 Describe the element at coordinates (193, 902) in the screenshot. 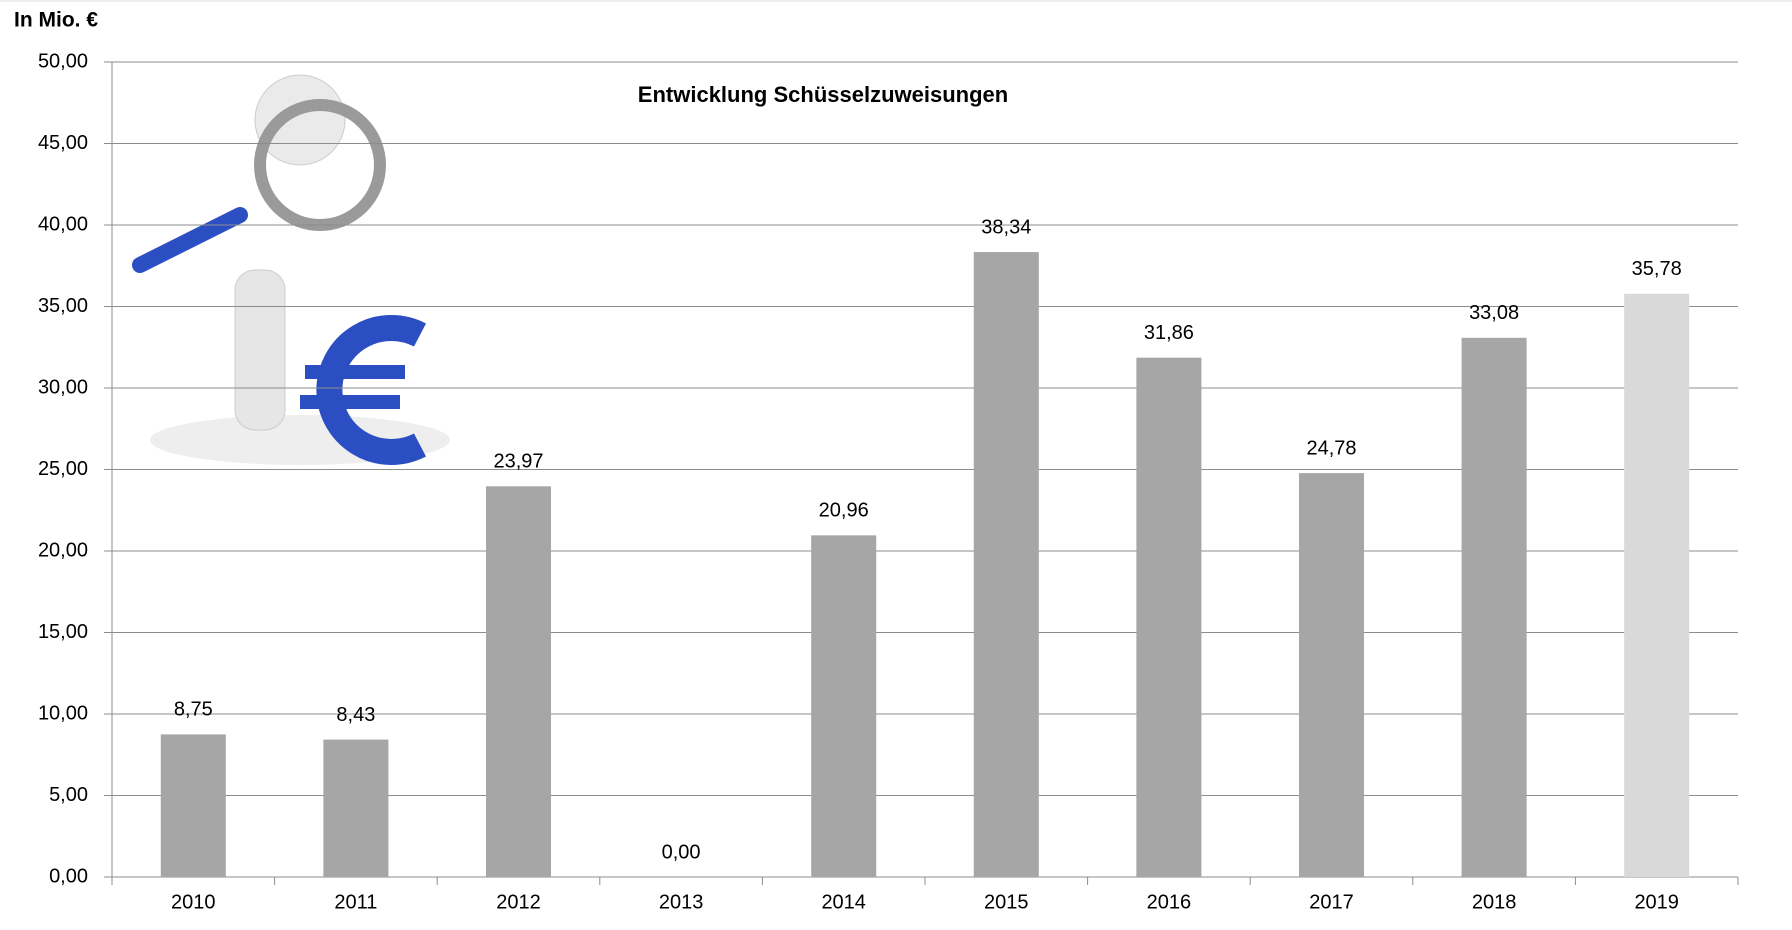

I see `x-tick-label: 2010` at that location.